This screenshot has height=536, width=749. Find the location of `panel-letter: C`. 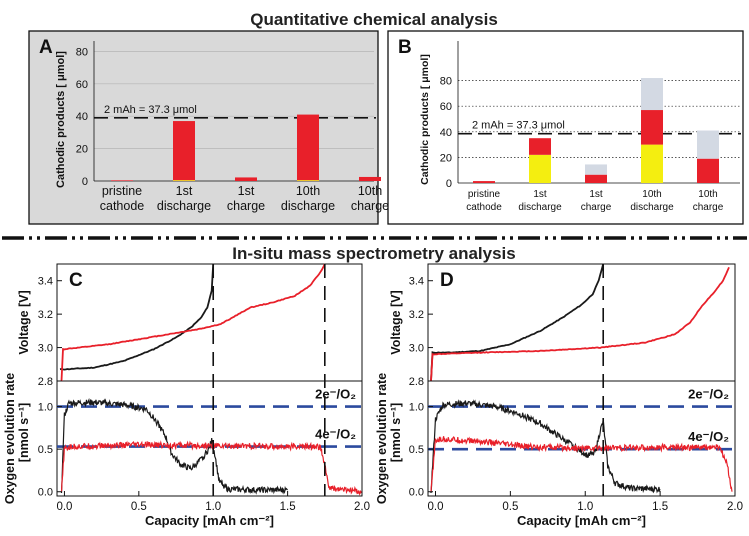

panel-letter: C is located at coordinates (76, 280).